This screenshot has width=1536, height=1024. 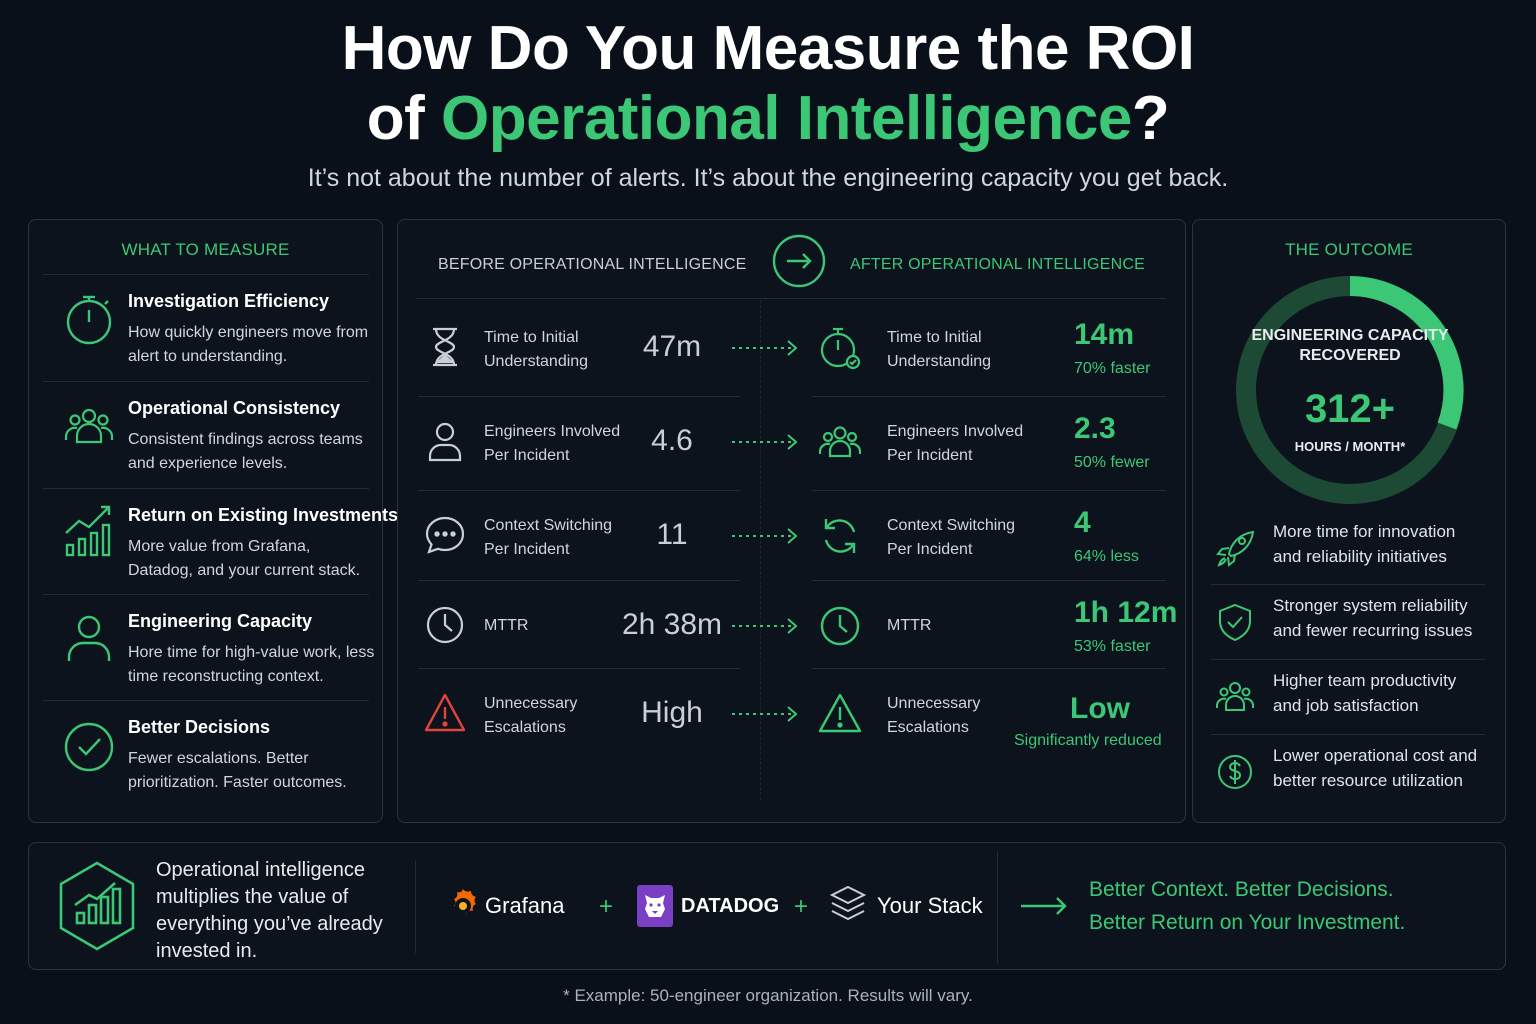 What do you see at coordinates (234, 408) in the screenshot?
I see `measure-title: Operational Consistency` at bounding box center [234, 408].